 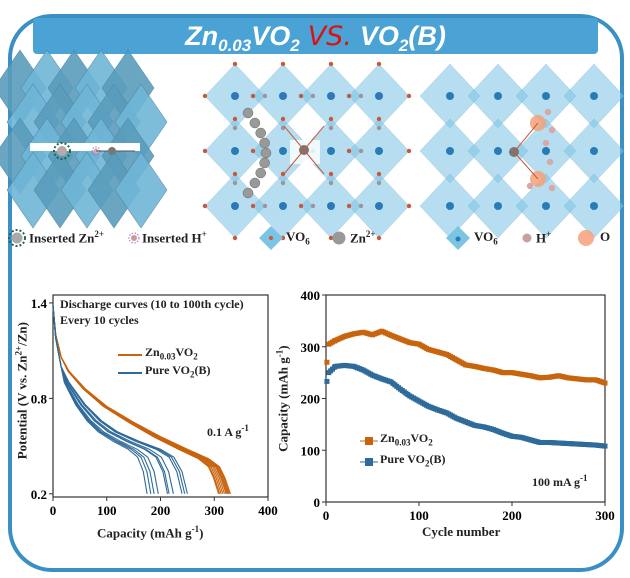 What do you see at coordinates (406, 439) in the screenshot?
I see `chart2-legend-zn: Zn0.03VO2` at bounding box center [406, 439].